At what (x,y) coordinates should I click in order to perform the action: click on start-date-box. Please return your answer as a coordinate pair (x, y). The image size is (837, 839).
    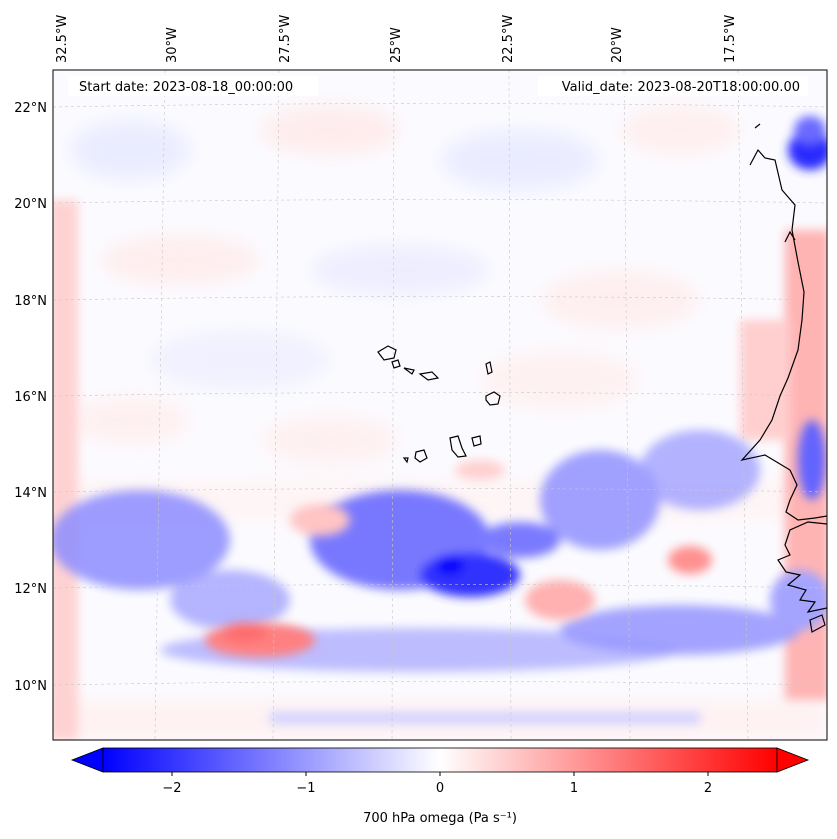
    Looking at the image, I should click on (193, 86).